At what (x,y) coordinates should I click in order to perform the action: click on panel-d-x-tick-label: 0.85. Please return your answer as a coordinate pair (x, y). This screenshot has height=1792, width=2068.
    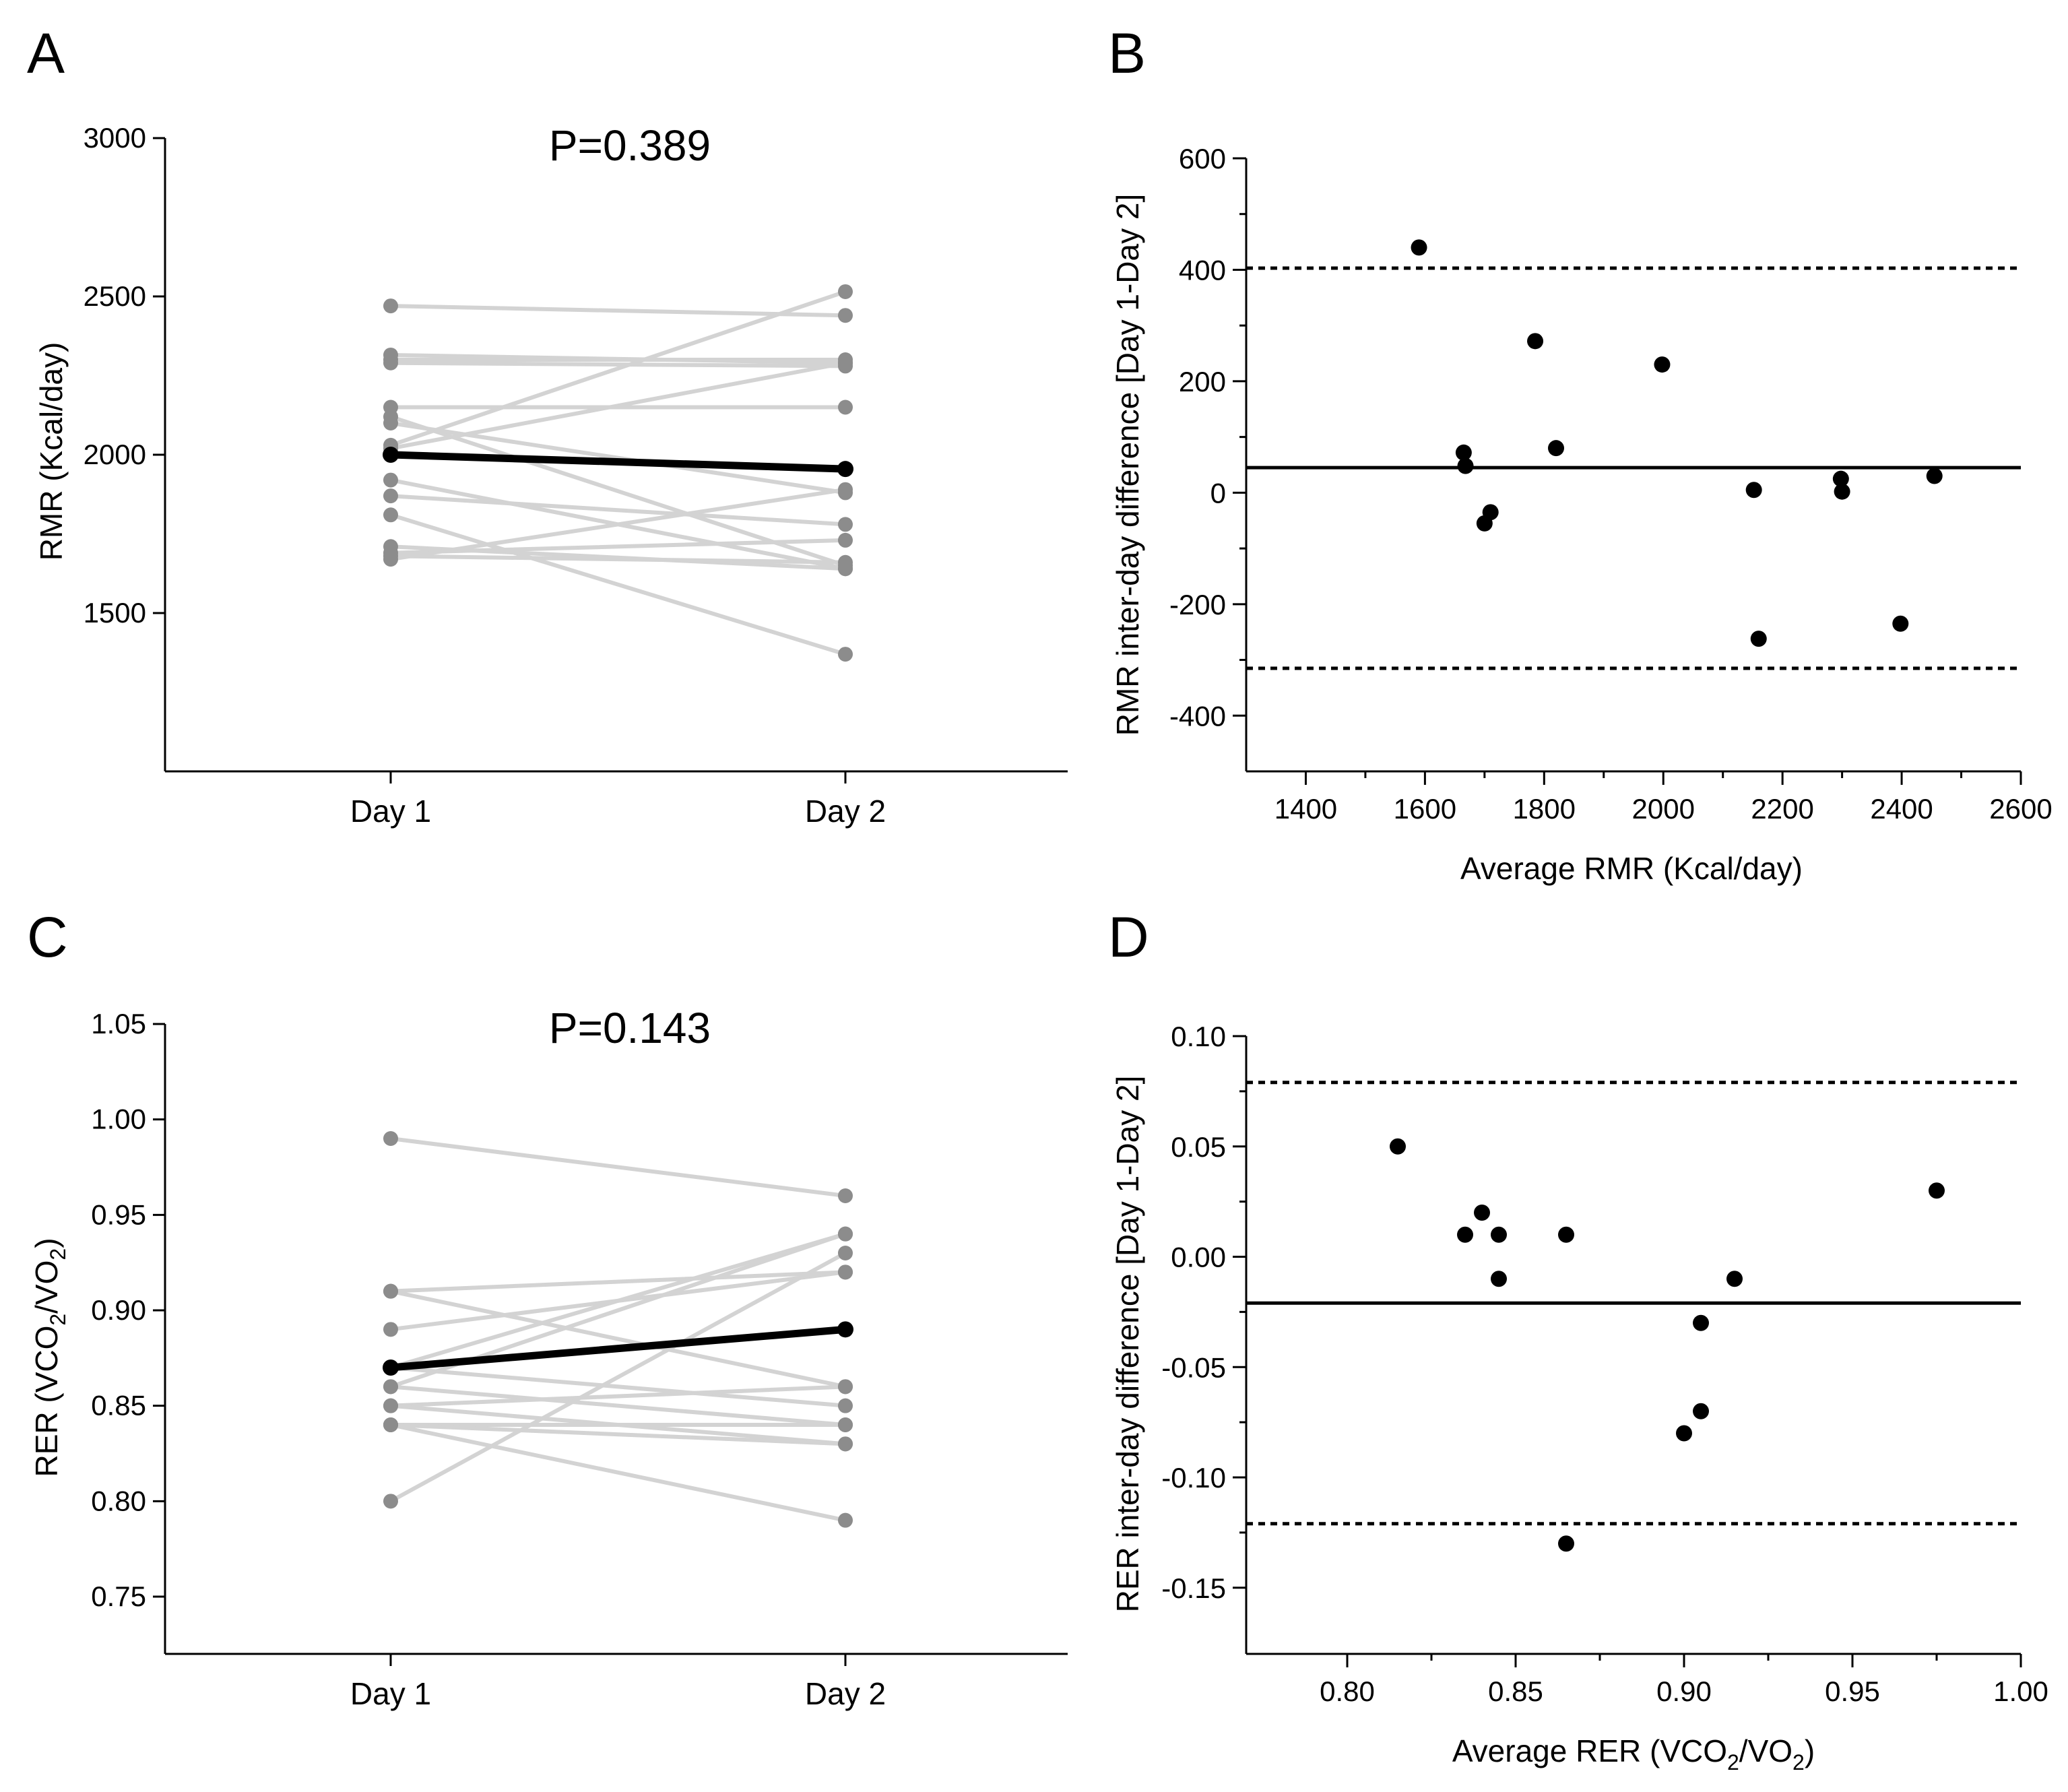
    Looking at the image, I should click on (1516, 1691).